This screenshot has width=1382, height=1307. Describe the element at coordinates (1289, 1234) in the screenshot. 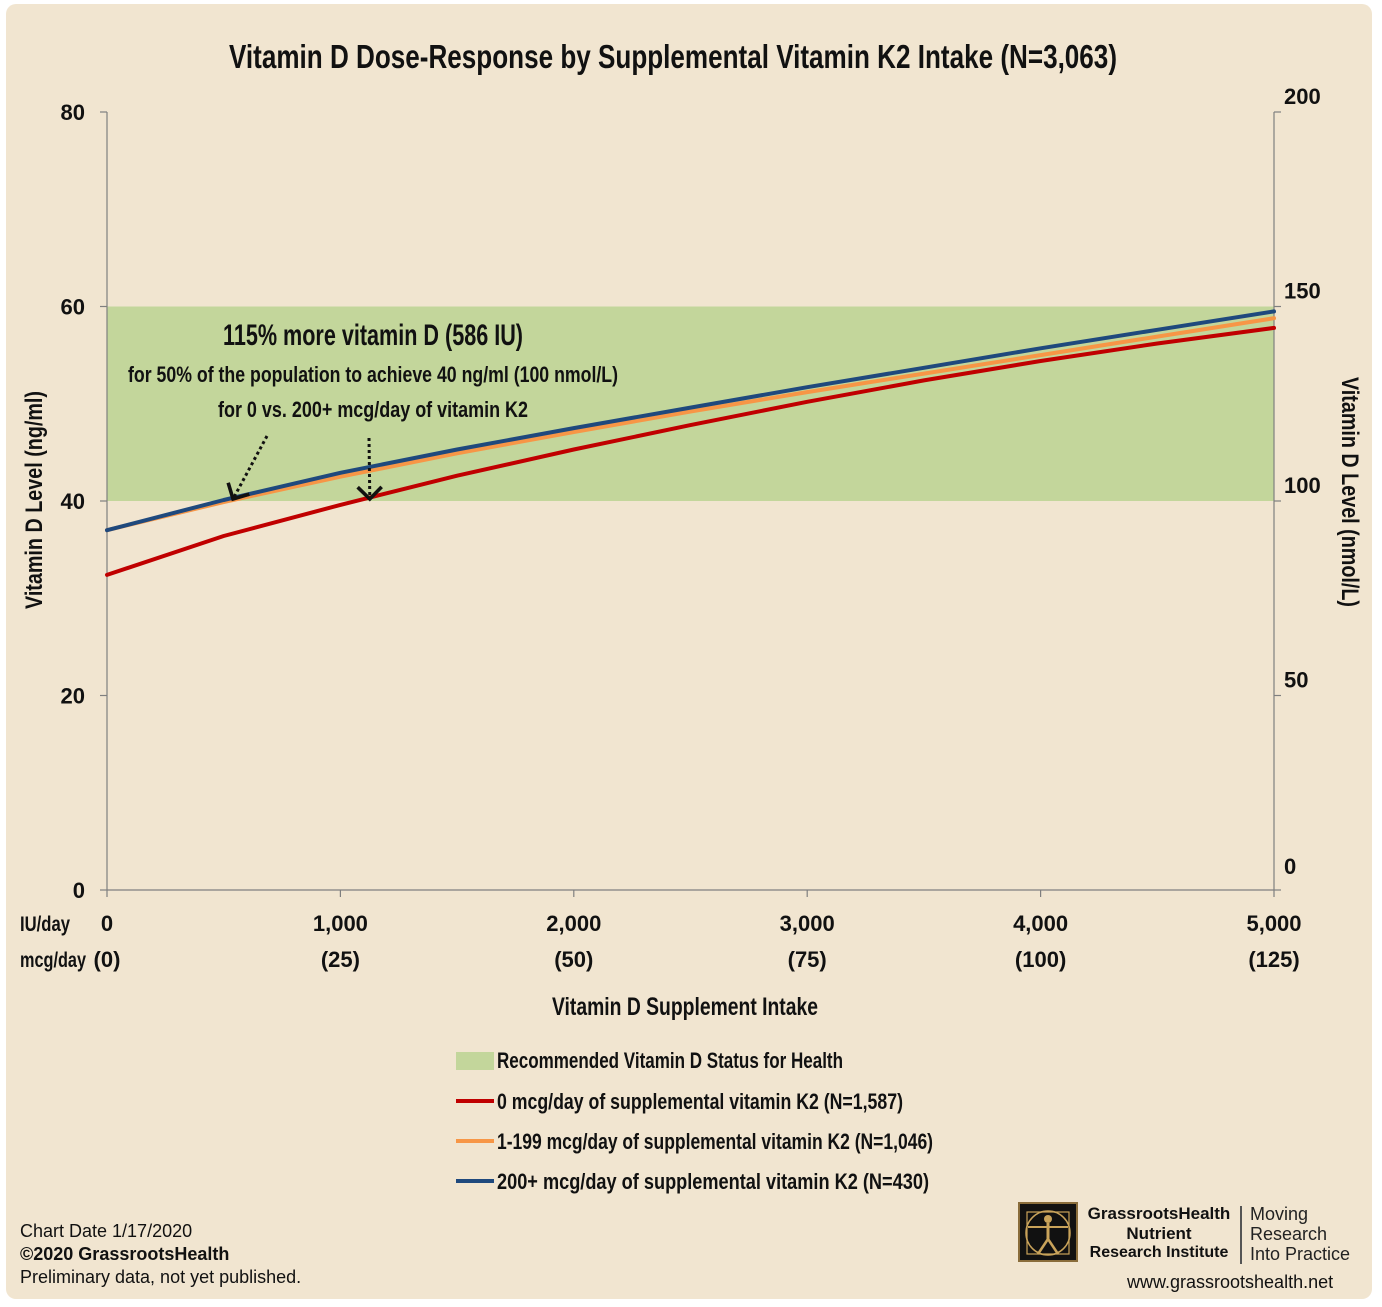

I see `logo-tagline-2: Research` at that location.